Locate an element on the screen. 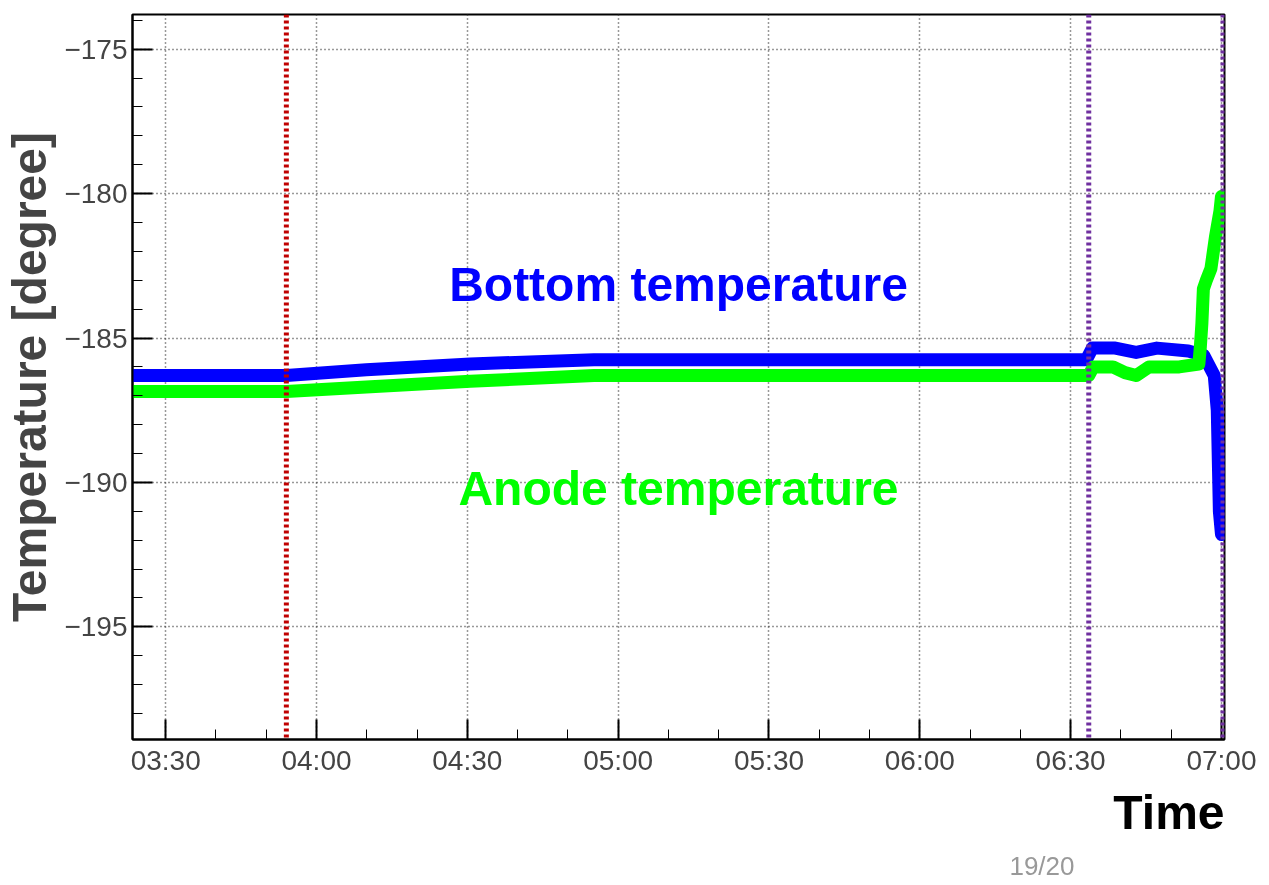  y-axis-title: Temperature [degree] is located at coordinates (30, 377).